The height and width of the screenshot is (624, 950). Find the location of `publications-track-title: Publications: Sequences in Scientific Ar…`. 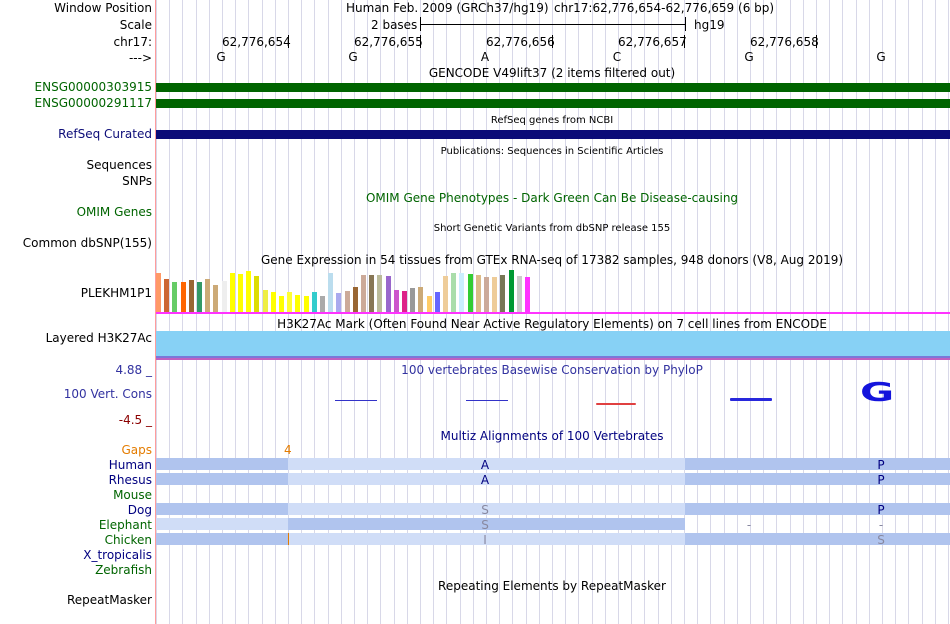

publications-track-title: Publications: Sequences in Scientific Ar… is located at coordinates (552, 151).